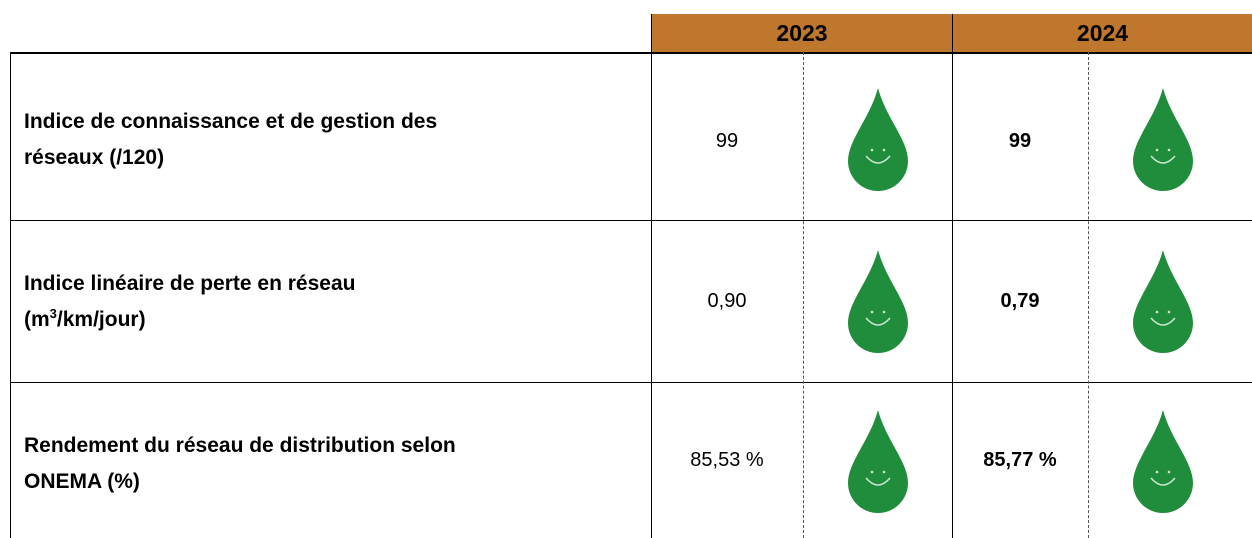 Image resolution: width=1252 pixels, height=538 pixels. Describe the element at coordinates (1020, 301) in the screenshot. I see `value: 0,79` at that location.